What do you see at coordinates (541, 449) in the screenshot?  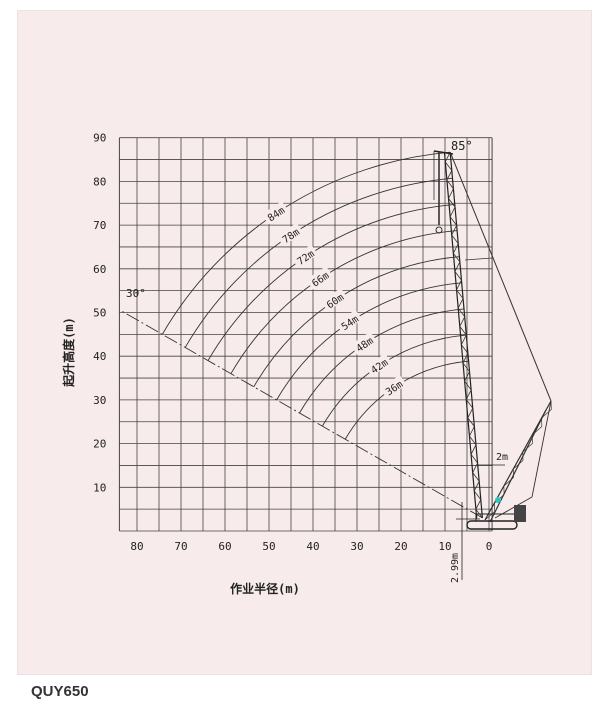 I see `backstay` at bounding box center [541, 449].